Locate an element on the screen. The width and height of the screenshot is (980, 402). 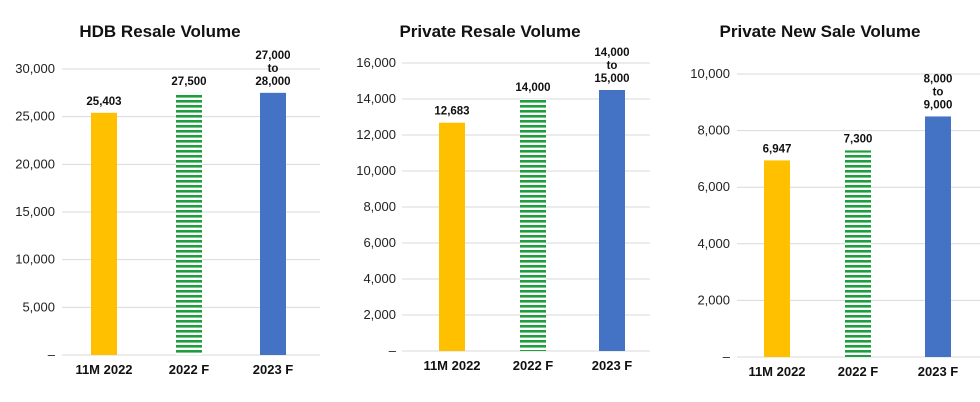
data-label: 25,403 is located at coordinates (103, 102).